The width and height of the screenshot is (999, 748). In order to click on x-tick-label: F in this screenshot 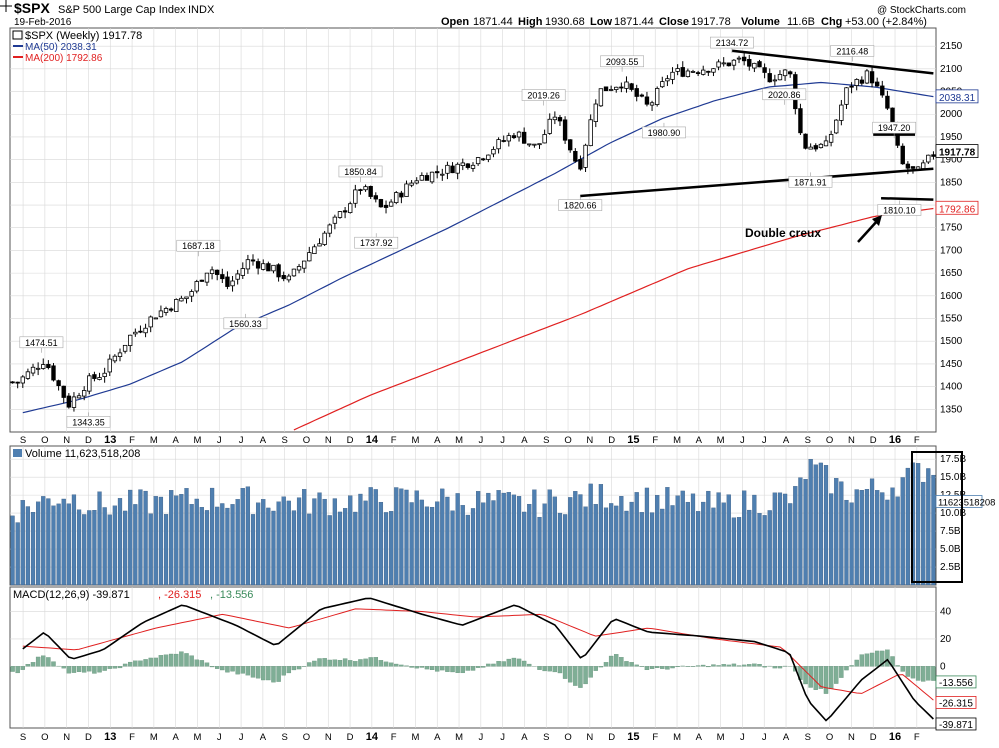, I will do `click(917, 440)`.